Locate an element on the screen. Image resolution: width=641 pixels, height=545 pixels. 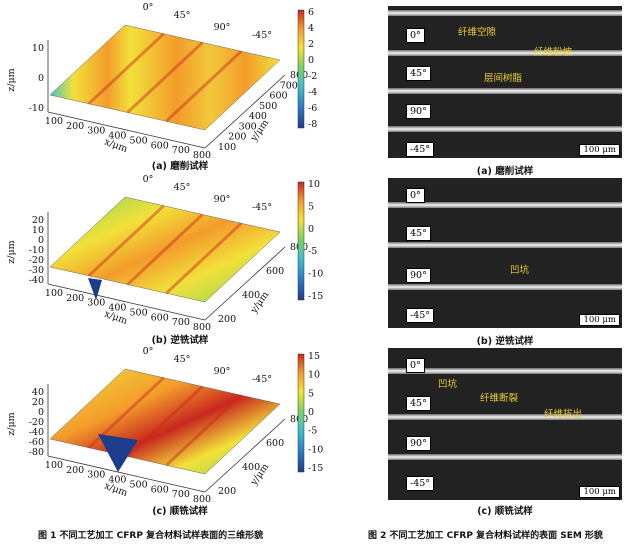
angle-label: 45° is located at coordinates (182, 187).